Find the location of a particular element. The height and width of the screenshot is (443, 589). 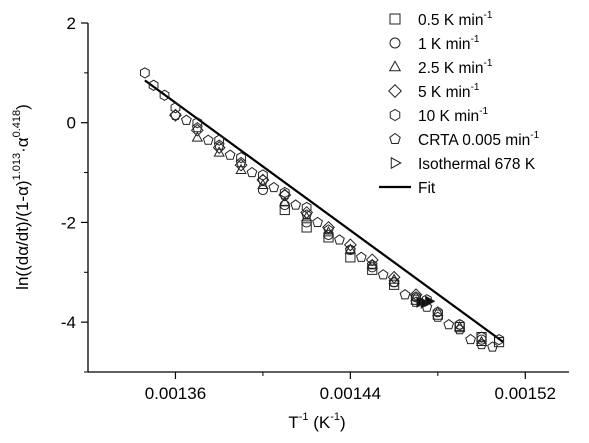

legend-label: 5 K min-1 is located at coordinates (449, 91).